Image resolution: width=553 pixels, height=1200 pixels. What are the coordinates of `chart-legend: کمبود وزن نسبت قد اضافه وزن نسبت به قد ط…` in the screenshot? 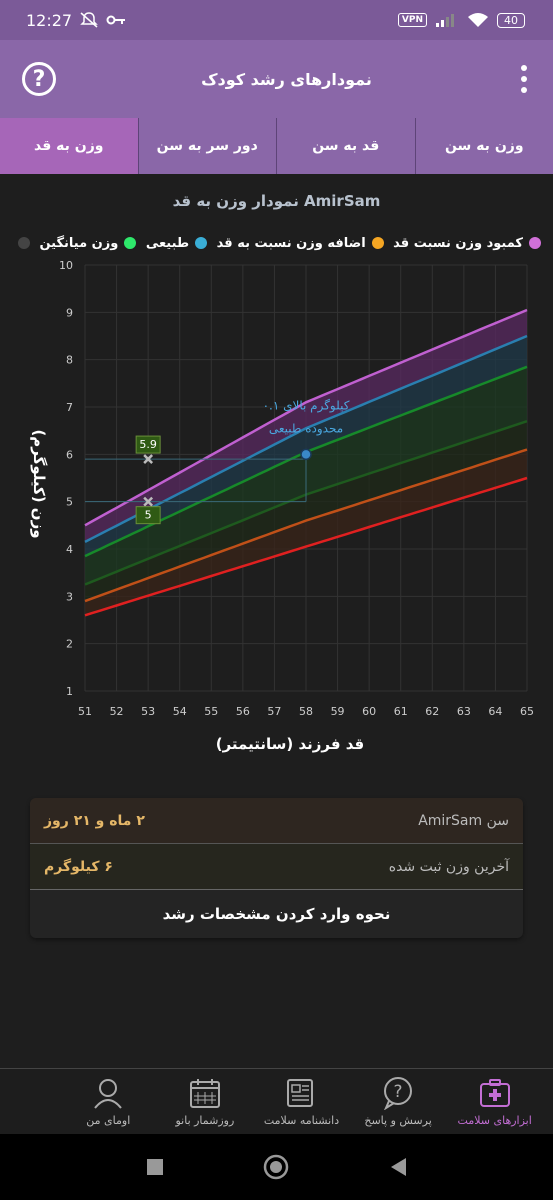 It's located at (276, 243).